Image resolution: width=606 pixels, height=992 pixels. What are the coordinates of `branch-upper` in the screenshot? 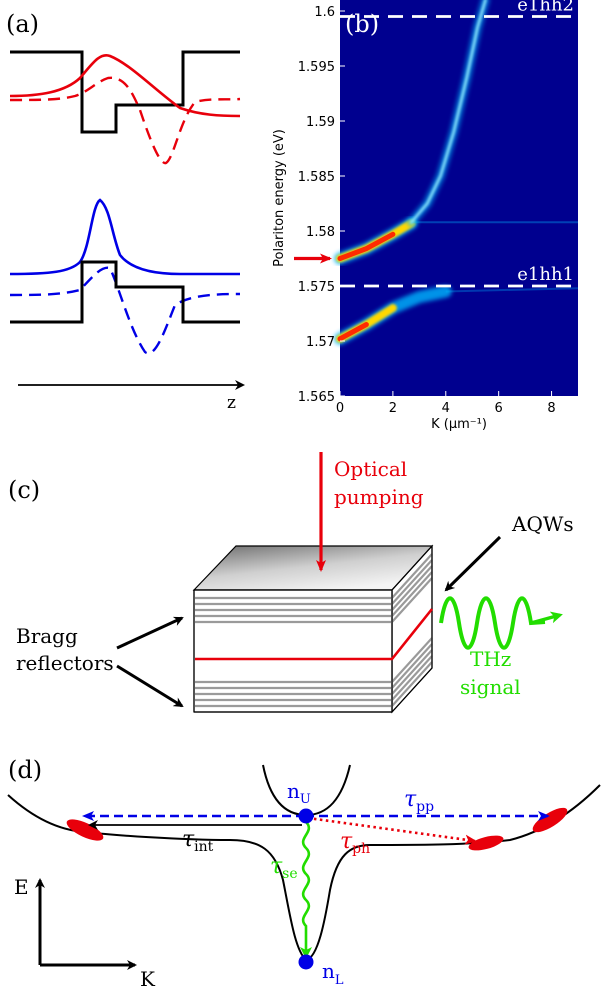 It's located at (448, 113).